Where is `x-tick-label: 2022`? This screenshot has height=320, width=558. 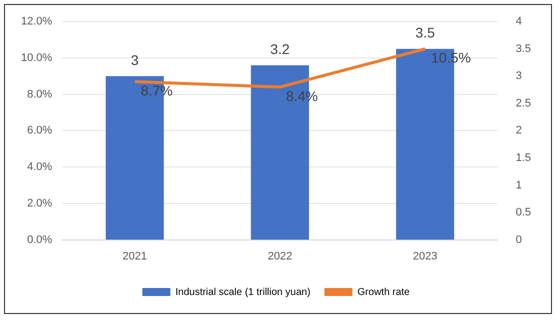 x-tick-label: 2022 is located at coordinates (280, 256).